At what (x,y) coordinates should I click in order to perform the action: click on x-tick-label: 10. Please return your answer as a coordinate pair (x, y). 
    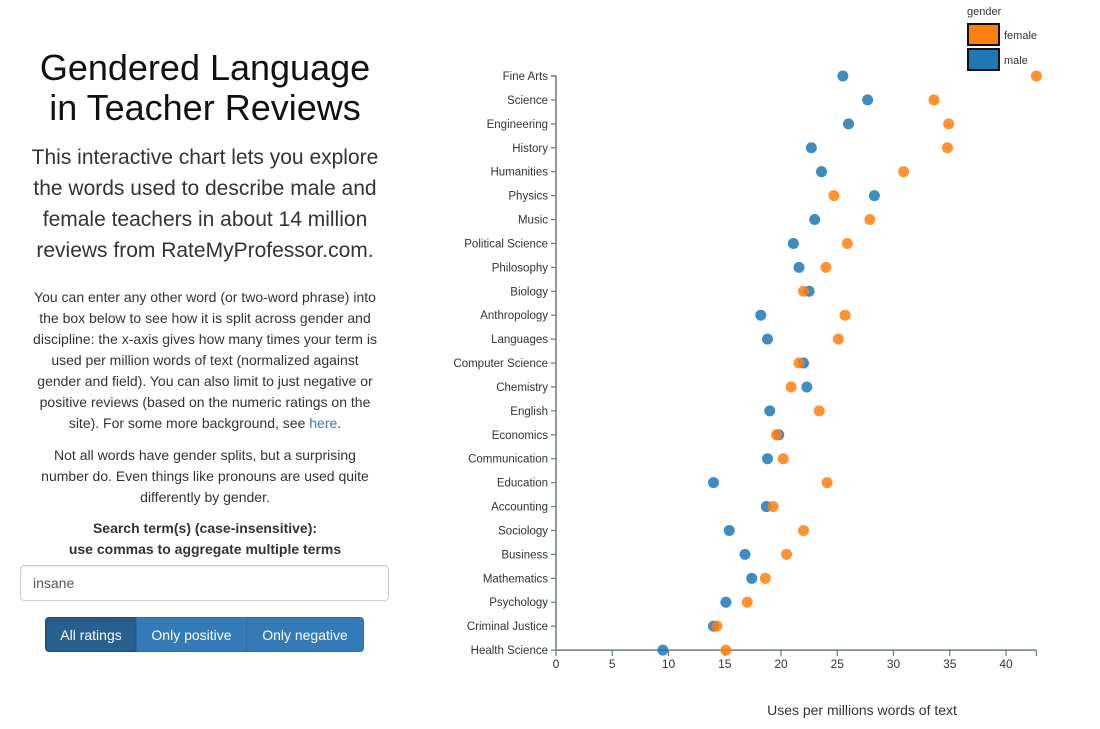
    Looking at the image, I should click on (669, 664).